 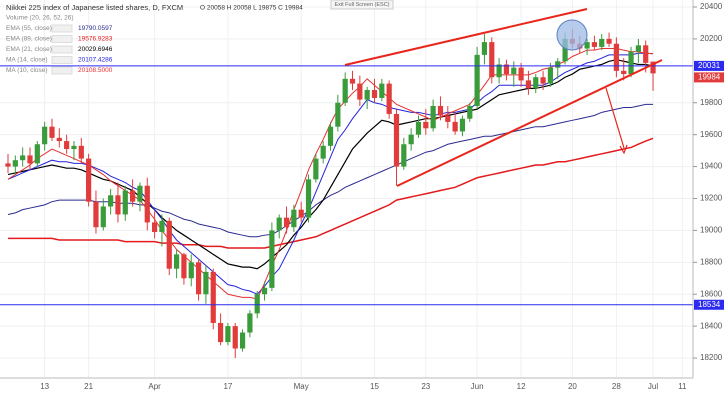 I want to click on y-tick-label: 20400, so click(x=711, y=6).